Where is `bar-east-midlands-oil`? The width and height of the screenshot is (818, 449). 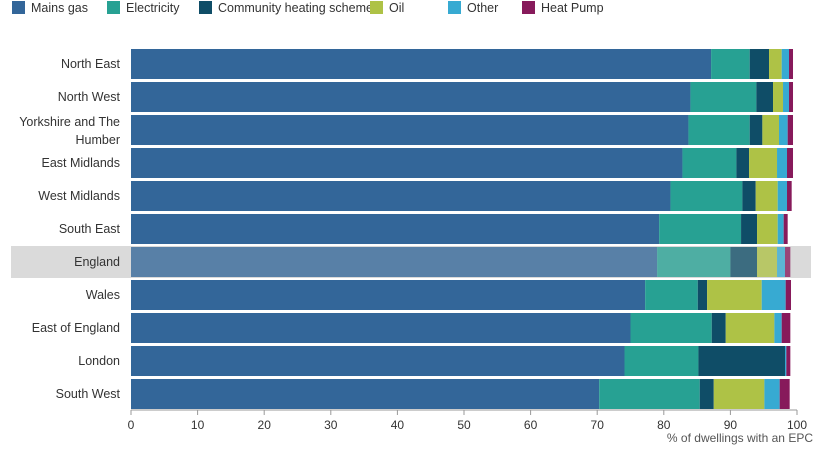
bar-east-midlands-oil is located at coordinates (763, 163).